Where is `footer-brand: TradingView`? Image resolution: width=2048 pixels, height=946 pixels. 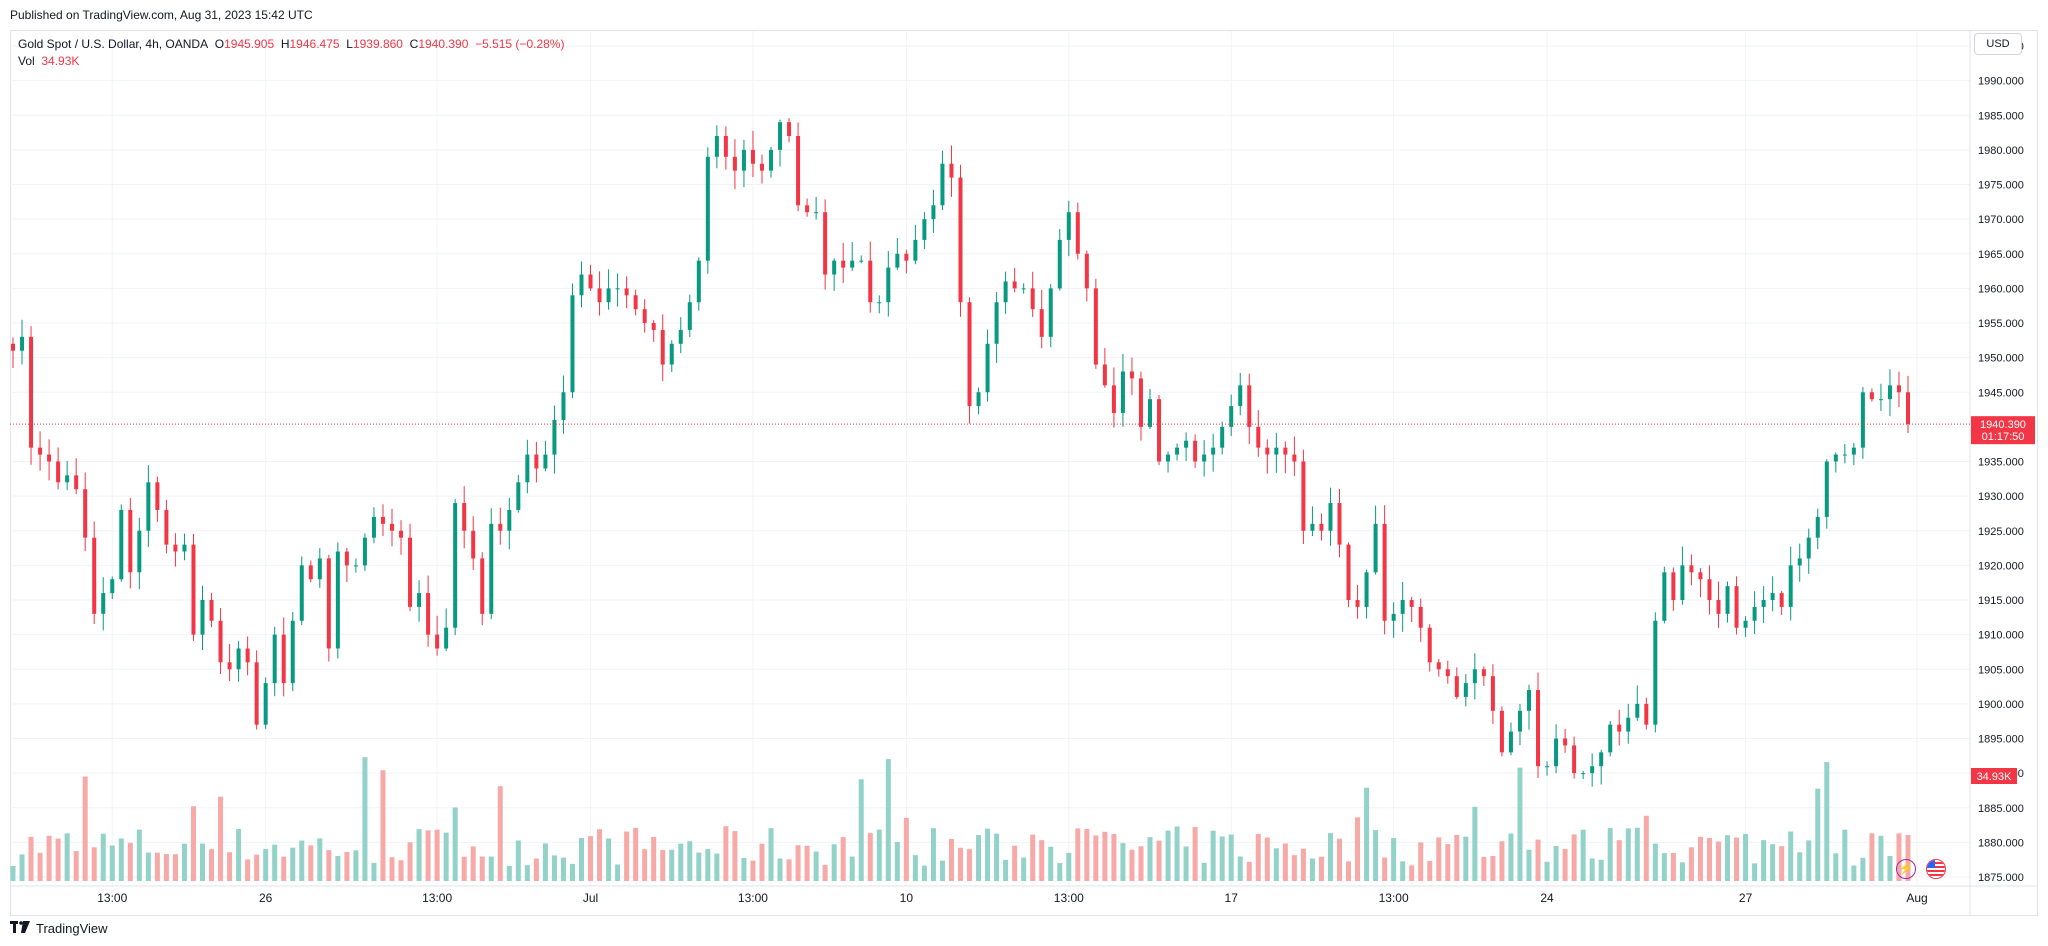
footer-brand: TradingView is located at coordinates (59, 928).